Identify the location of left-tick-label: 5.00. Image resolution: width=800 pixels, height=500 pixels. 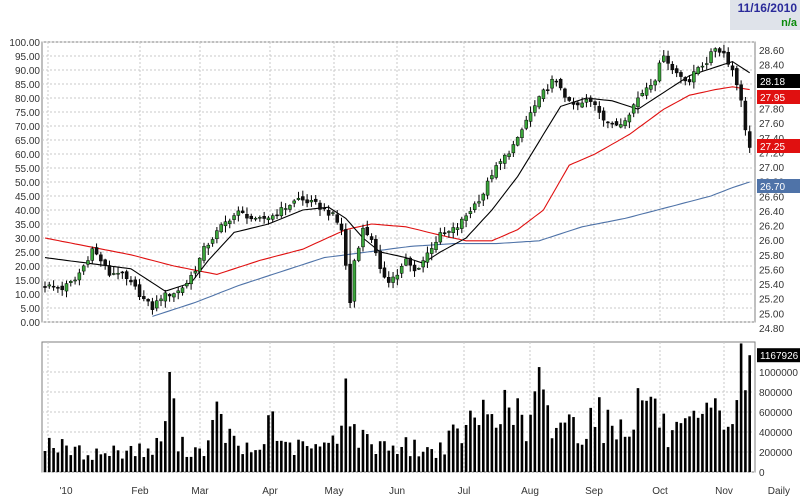
(31, 309).